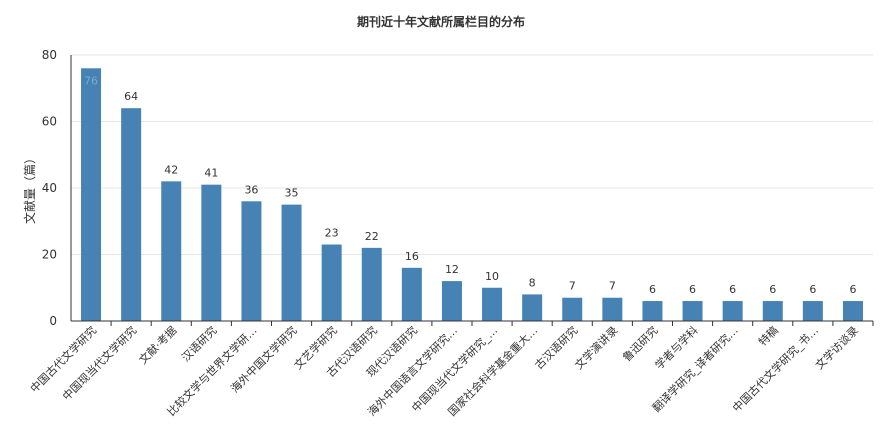 This screenshot has width=883, height=440. I want to click on x-tick-label: 鲁迅研究, so click(640, 343).